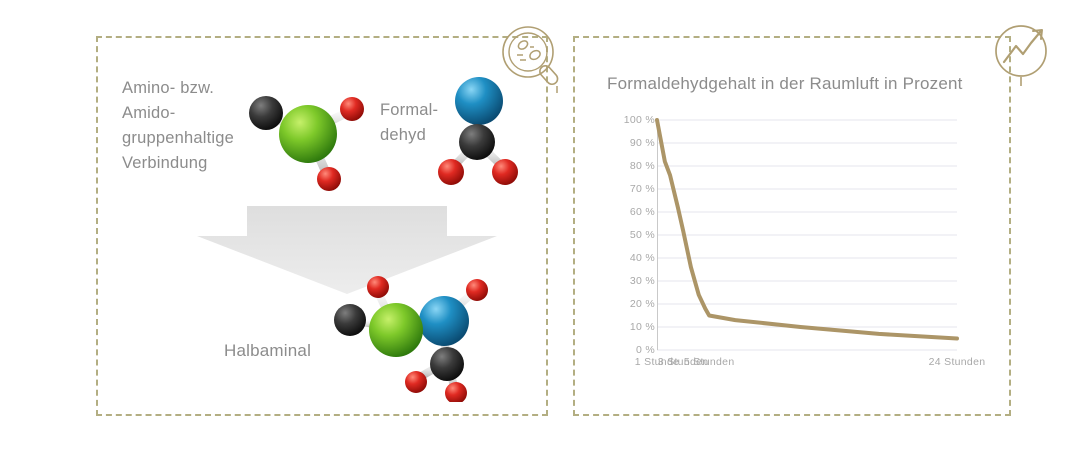 This screenshot has width=1080, height=462. I want to click on y-tick-label: 90 %, so click(642, 143).